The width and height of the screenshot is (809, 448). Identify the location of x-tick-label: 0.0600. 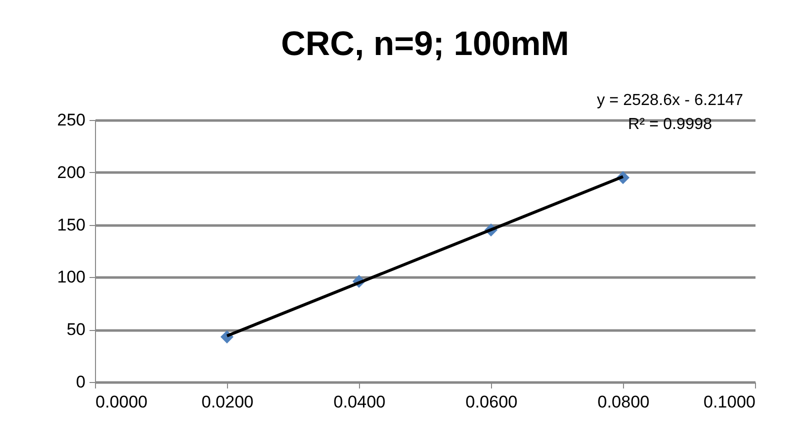
(492, 402).